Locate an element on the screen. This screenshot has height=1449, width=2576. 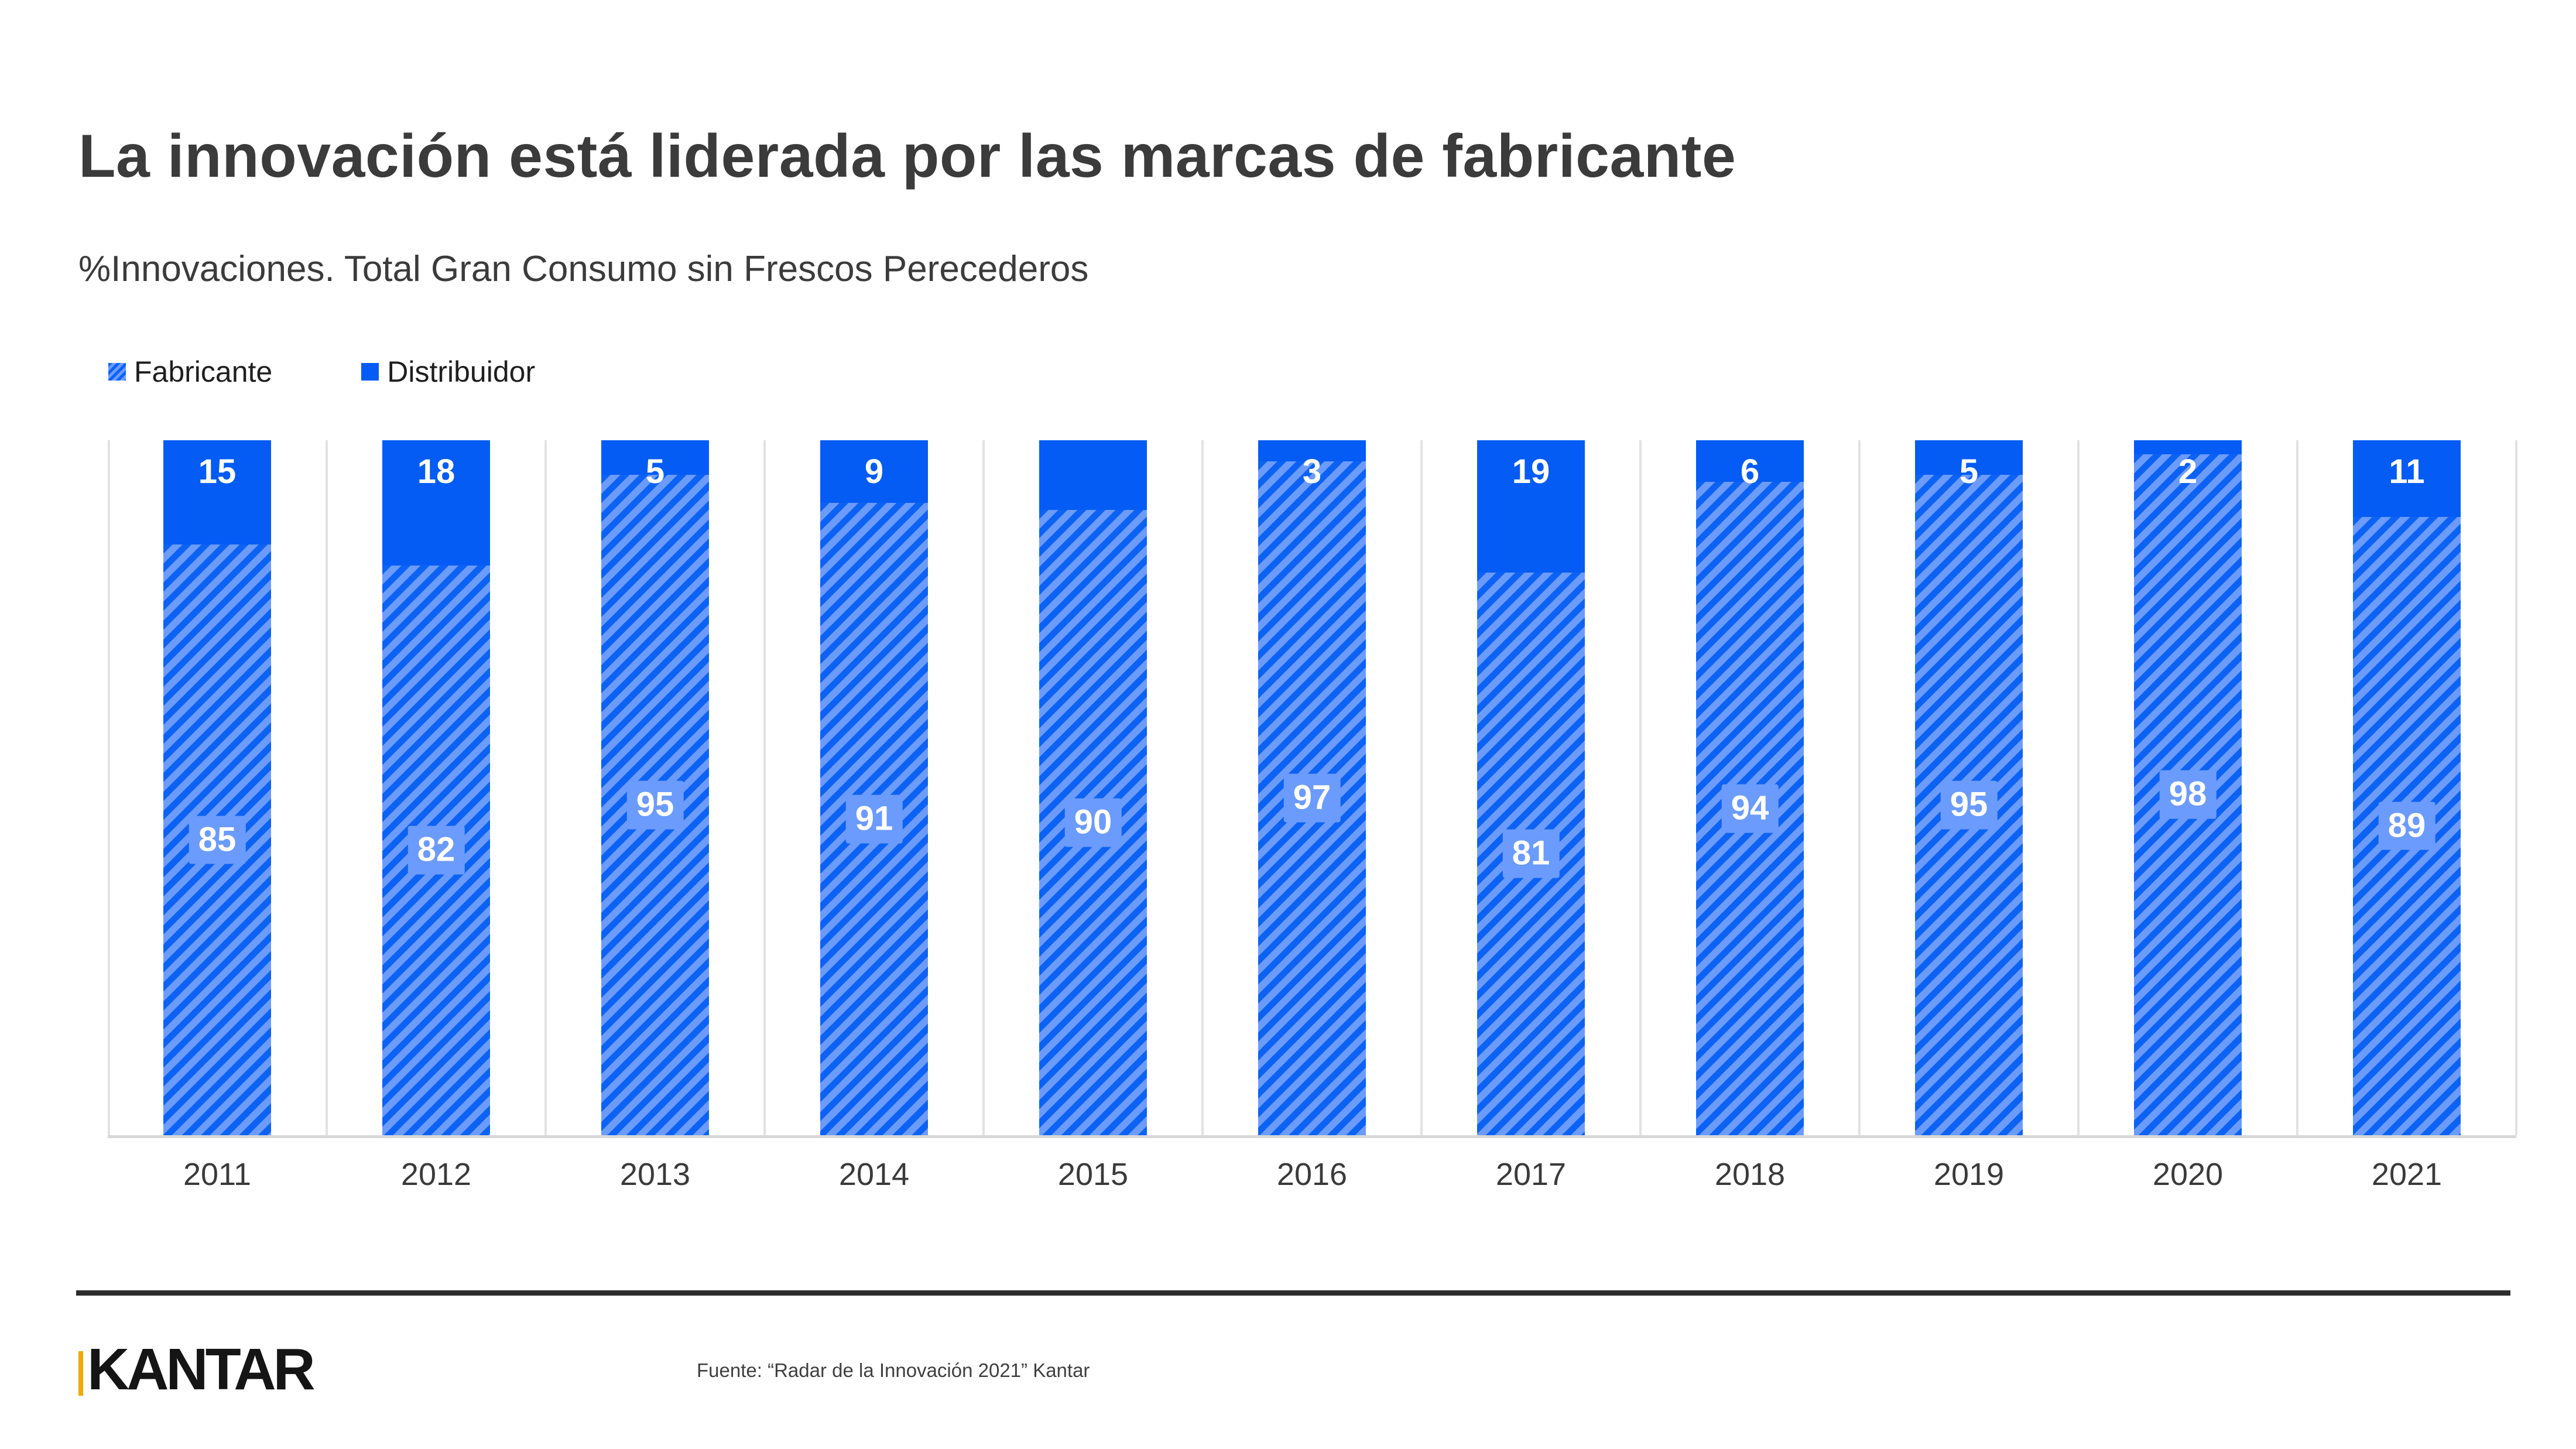
bar-segment-fabricante: 97 is located at coordinates (1312, 798).